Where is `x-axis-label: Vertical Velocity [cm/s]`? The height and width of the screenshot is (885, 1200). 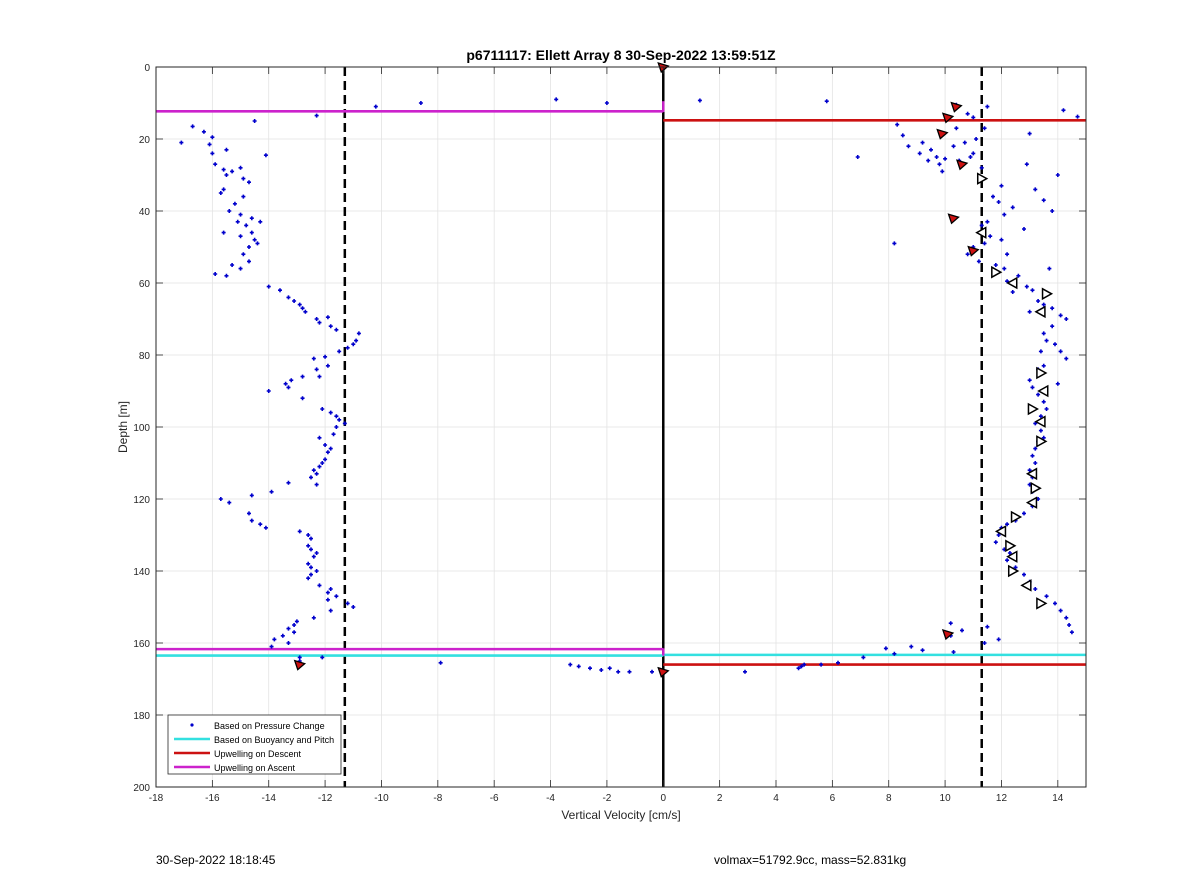
x-axis-label: Vertical Velocity [cm/s] is located at coordinates (620, 815).